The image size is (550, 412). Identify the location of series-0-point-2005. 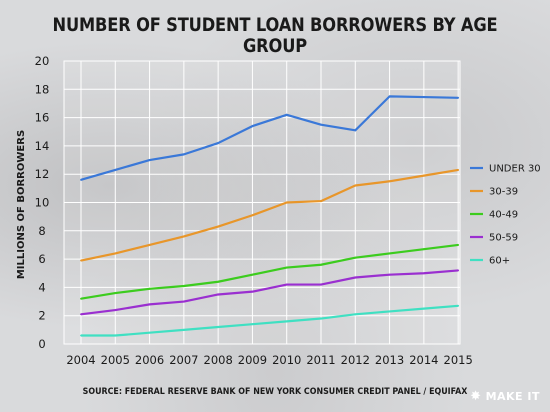
(115, 170).